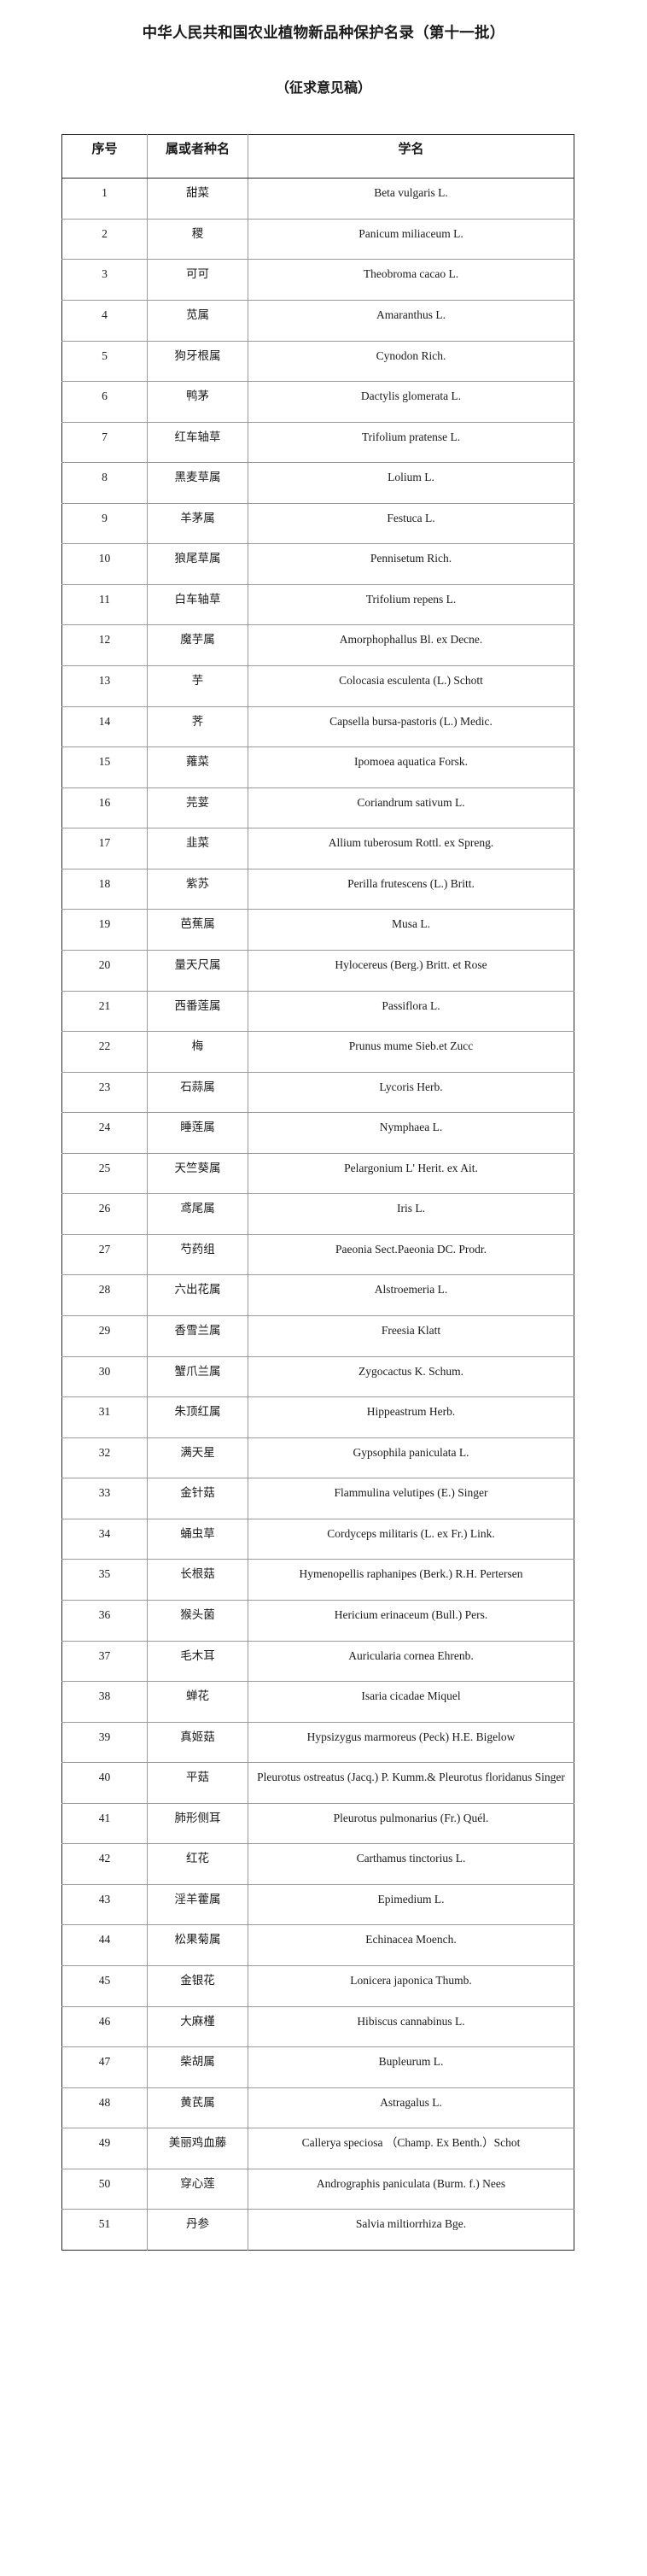 Image resolution: width=647 pixels, height=2576 pixels. Describe the element at coordinates (317, 727) in the screenshot. I see `table-row: 14 荠 Capsella bursa-pastoris (L.) Medic.` at that location.